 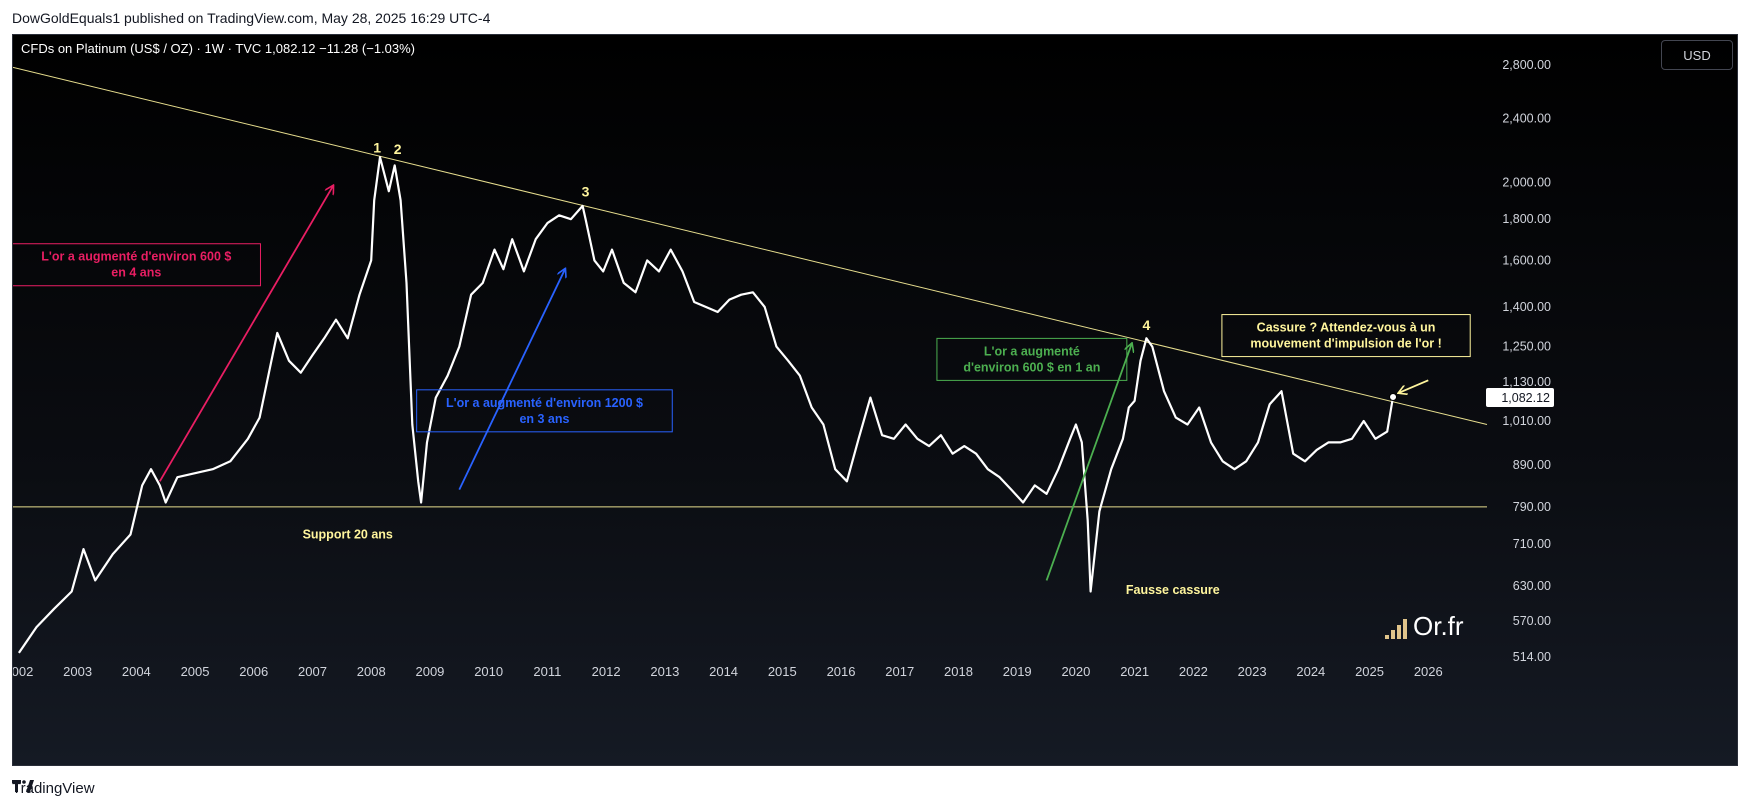 I want to click on annotation-box: L'or a augmenté d'environ 1200 $ en 3 ans, so click(x=544, y=411).